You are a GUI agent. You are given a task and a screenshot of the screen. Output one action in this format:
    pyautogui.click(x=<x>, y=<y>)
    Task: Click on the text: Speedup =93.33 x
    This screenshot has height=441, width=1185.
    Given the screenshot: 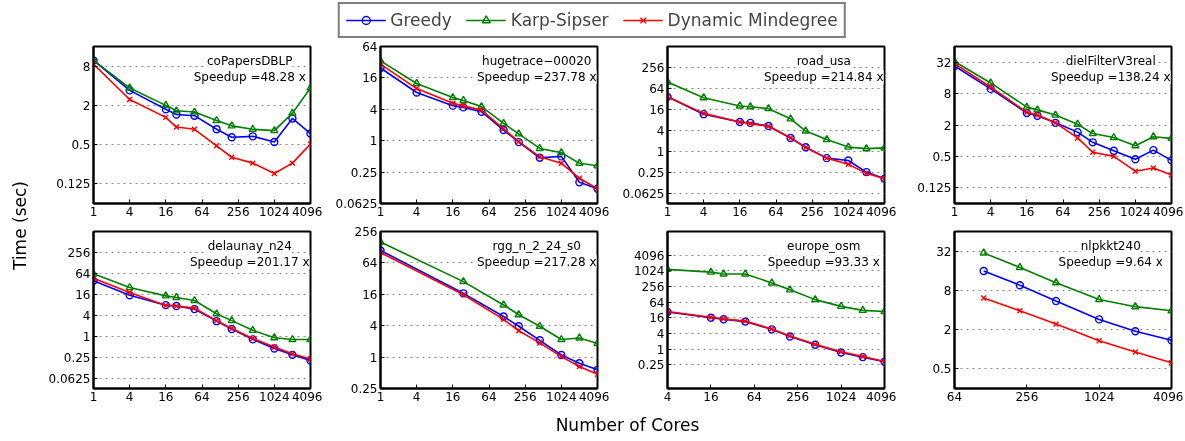 What is the action you would take?
    pyautogui.click(x=823, y=262)
    